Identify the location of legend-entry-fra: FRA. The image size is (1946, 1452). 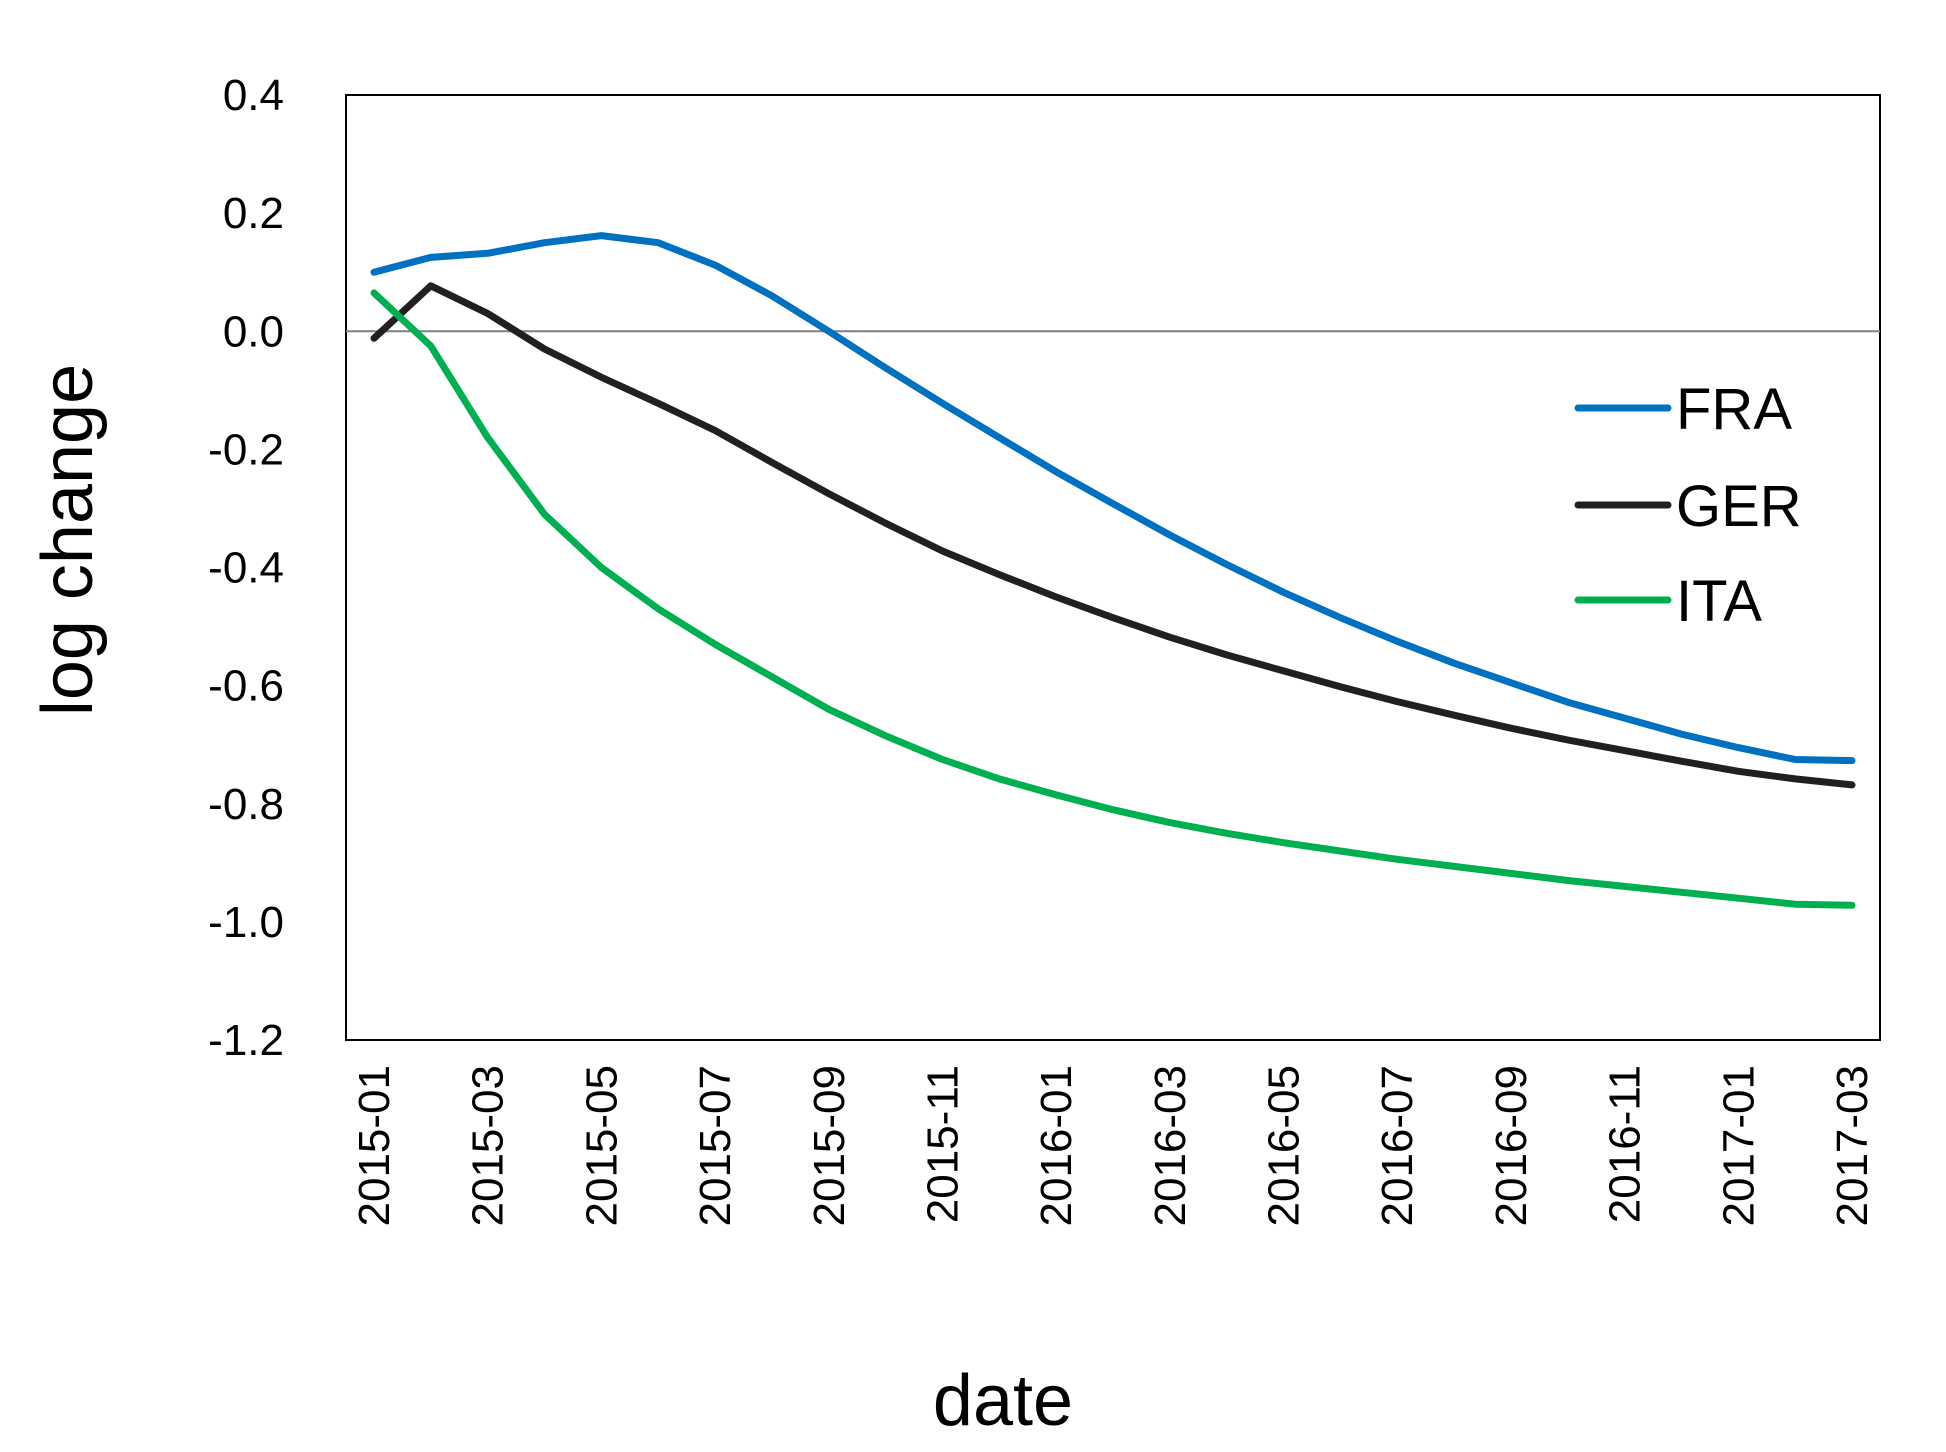
(1683, 409).